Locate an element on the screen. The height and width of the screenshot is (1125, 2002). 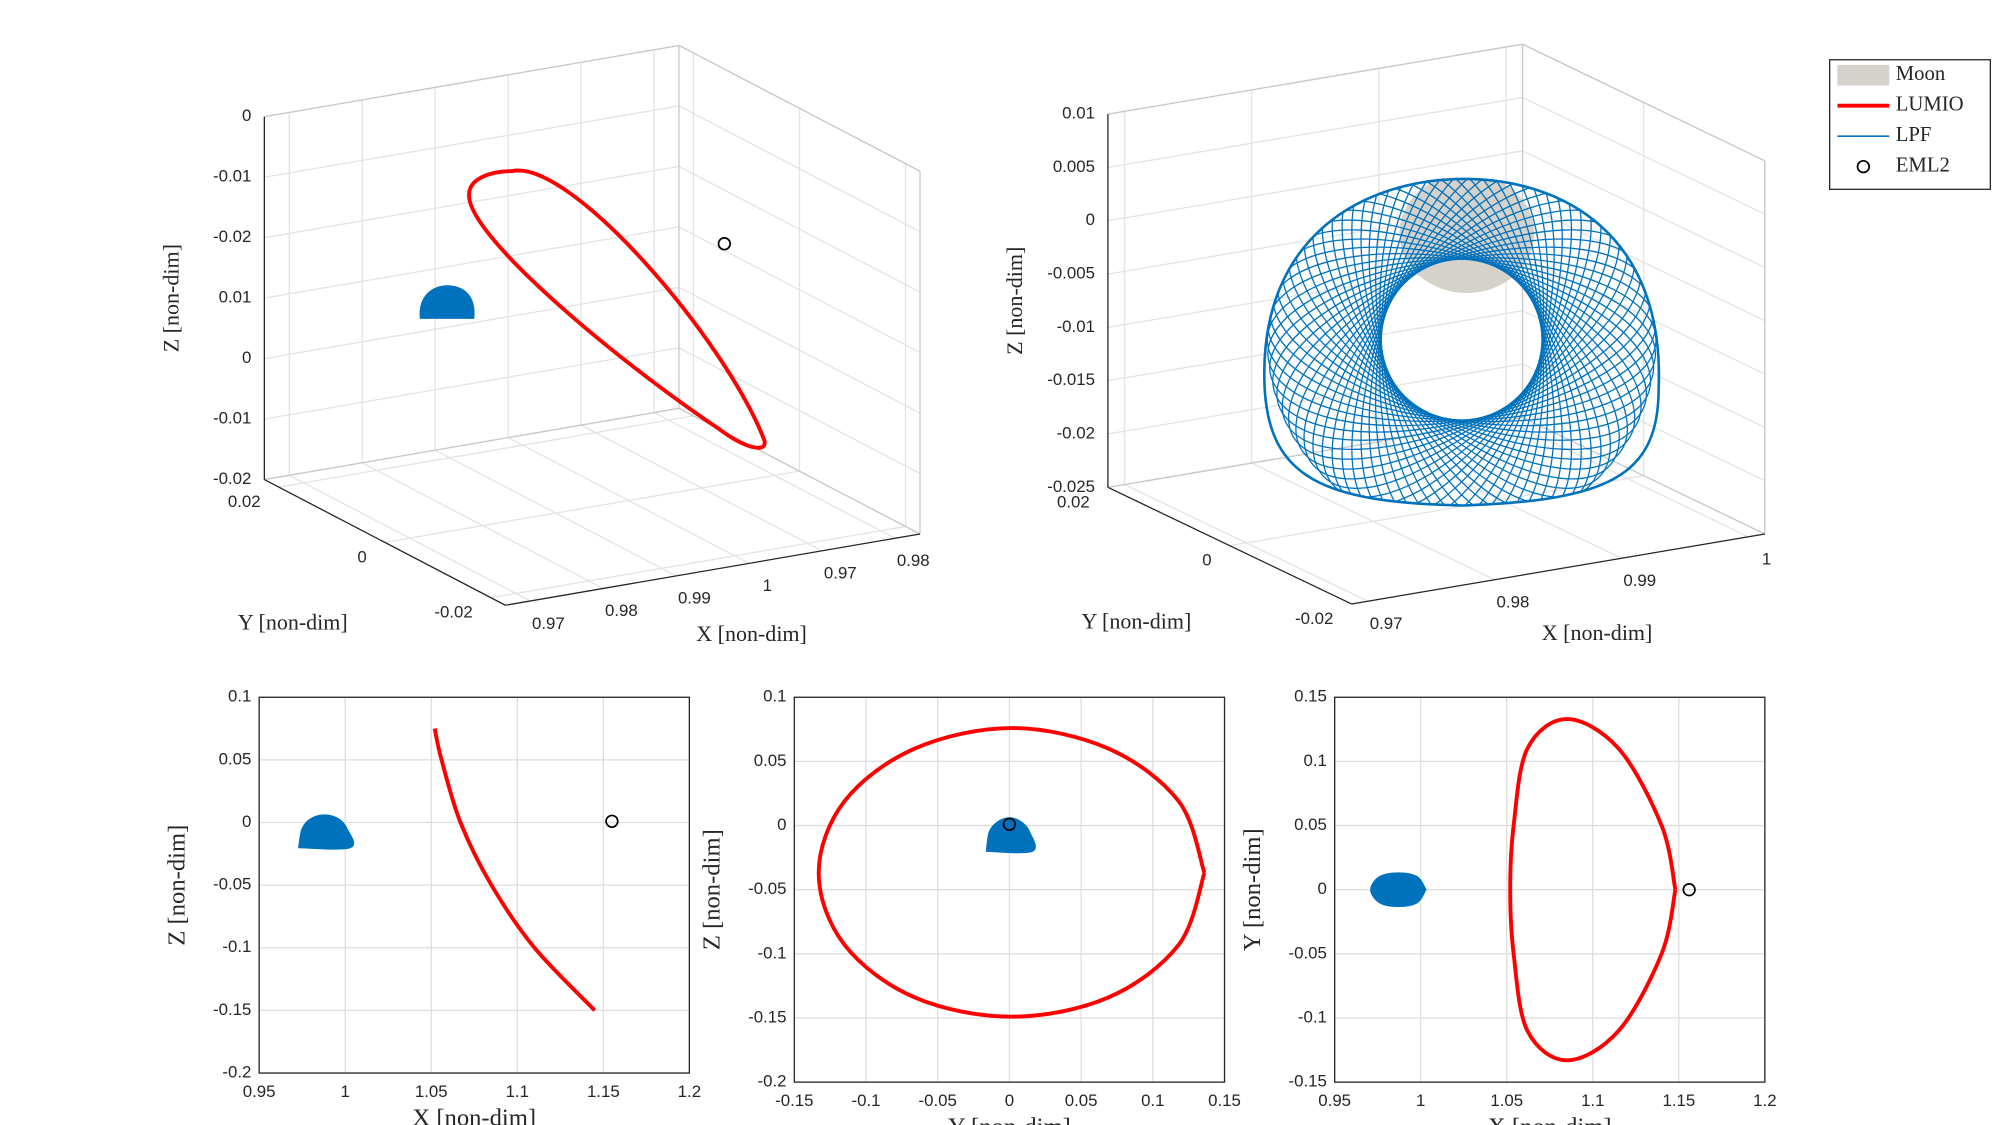
y-tick-label: 0.1 is located at coordinates (774, 696).